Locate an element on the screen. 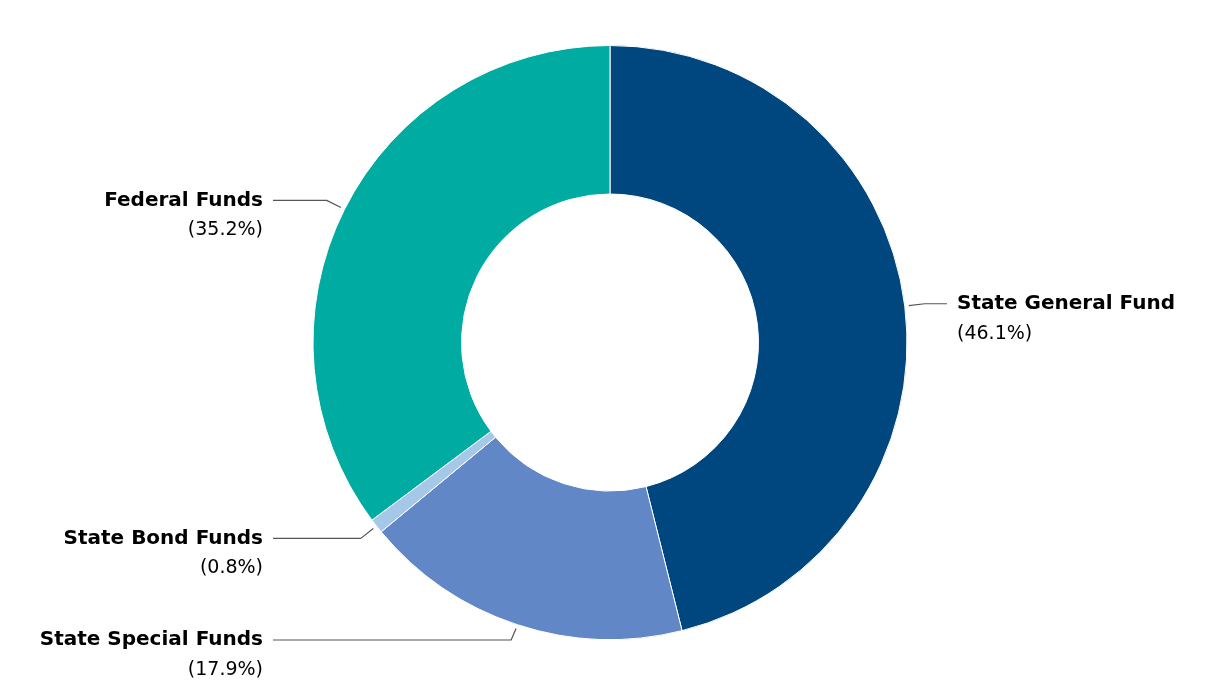  data-label: (17.9%) is located at coordinates (225, 667).